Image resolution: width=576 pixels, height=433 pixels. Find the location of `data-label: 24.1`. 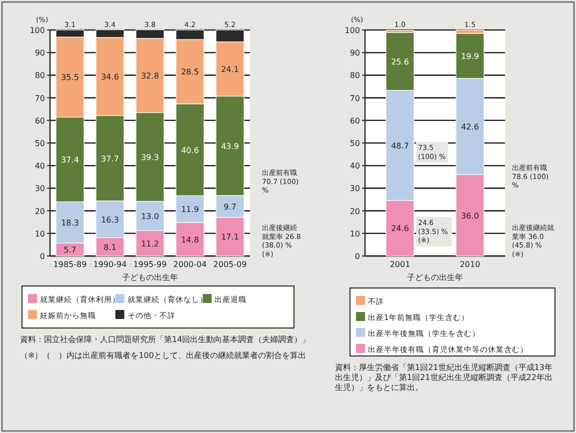

data-label: 24.1 is located at coordinates (230, 69).